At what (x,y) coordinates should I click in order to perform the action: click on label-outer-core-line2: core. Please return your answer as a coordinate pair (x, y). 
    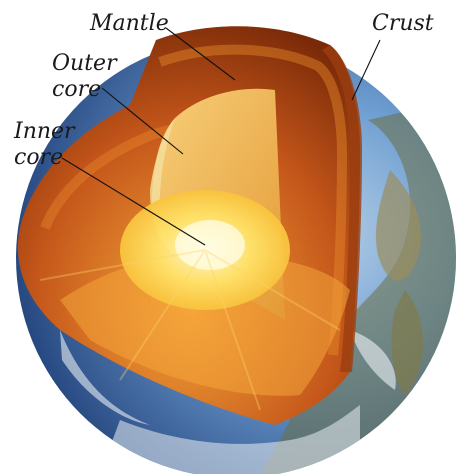
    Looking at the image, I should click on (76, 89).